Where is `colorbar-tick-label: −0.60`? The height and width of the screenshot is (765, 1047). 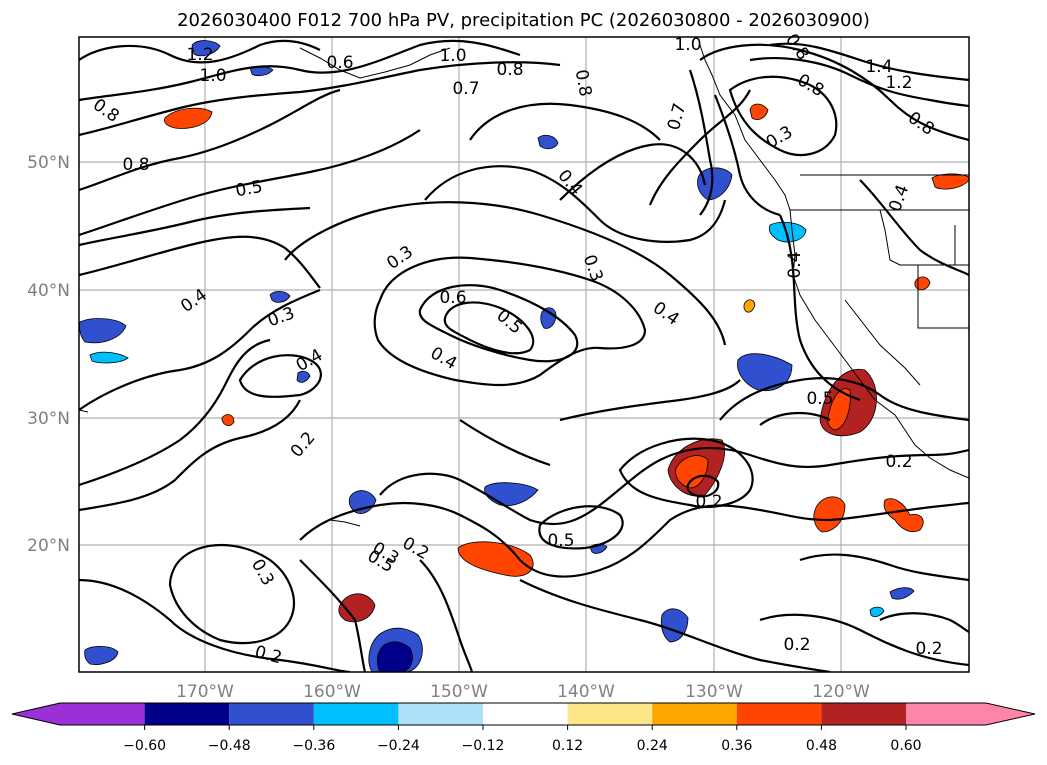
colorbar-tick-label: −0.60 is located at coordinates (144, 746).